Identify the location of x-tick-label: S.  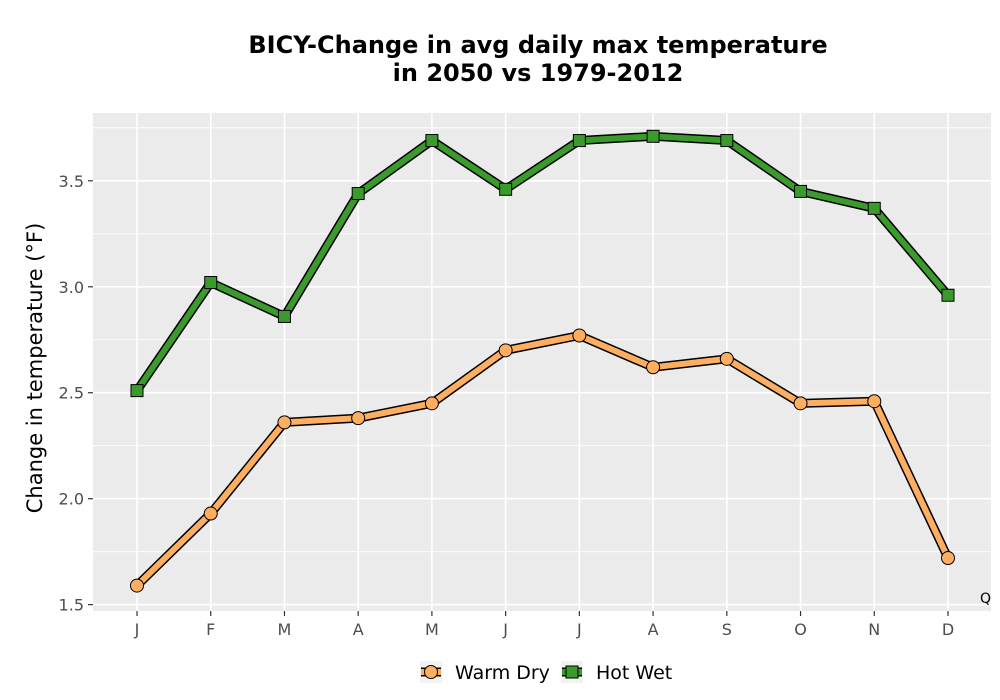
(727, 629).